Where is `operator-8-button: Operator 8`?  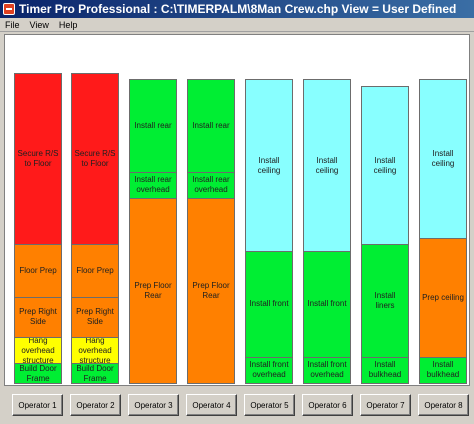 operator-8-button: Operator 8 is located at coordinates (443, 405).